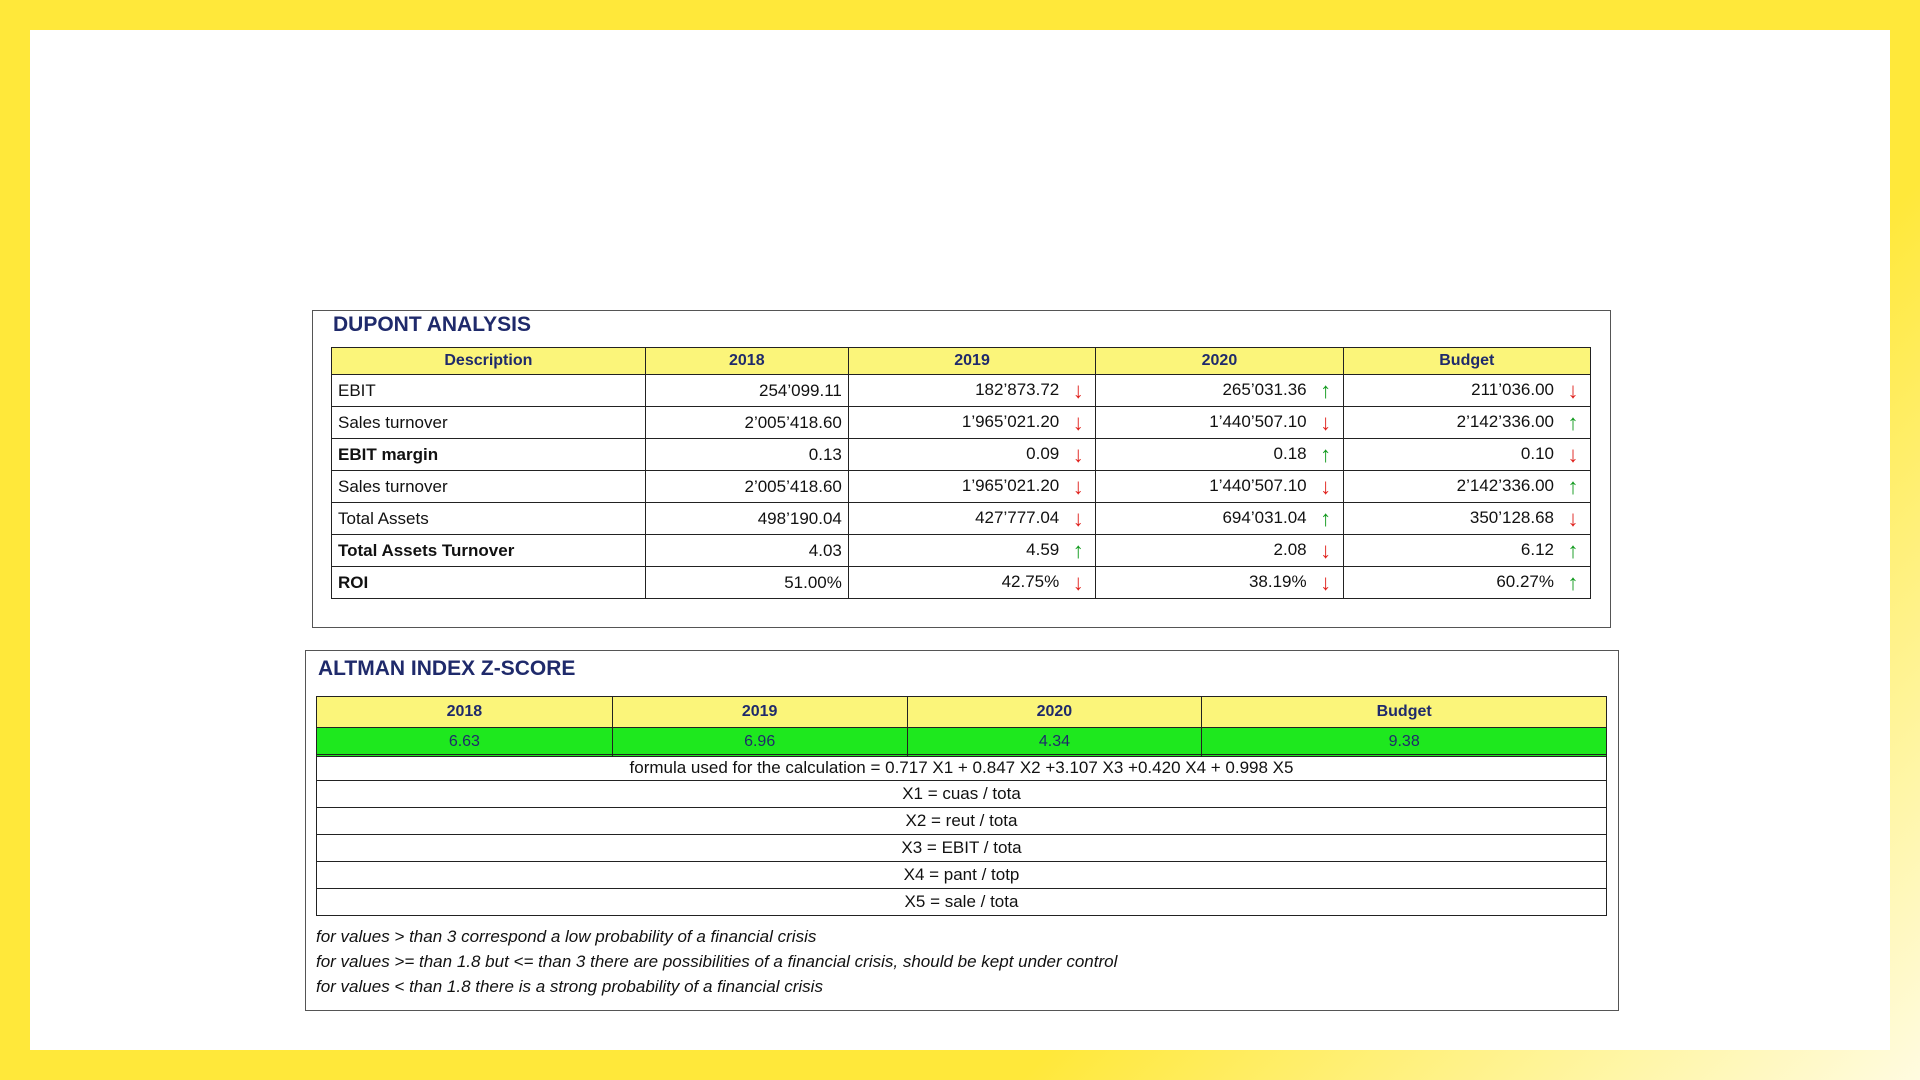 Image resolution: width=1920 pixels, height=1080 pixels. Describe the element at coordinates (1404, 712) in the screenshot. I see `altman-header-budget: Budget` at that location.